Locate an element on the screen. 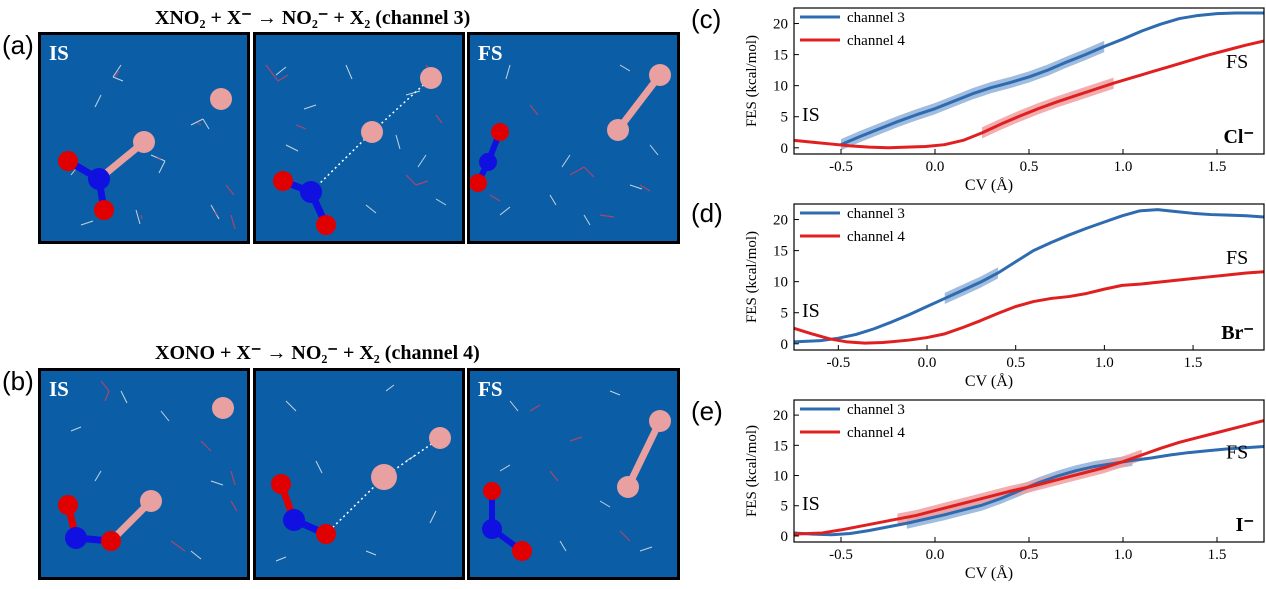 Image resolution: width=1266 pixels, height=589 pixels. ion-label: Br⁻ is located at coordinates (1237, 333).